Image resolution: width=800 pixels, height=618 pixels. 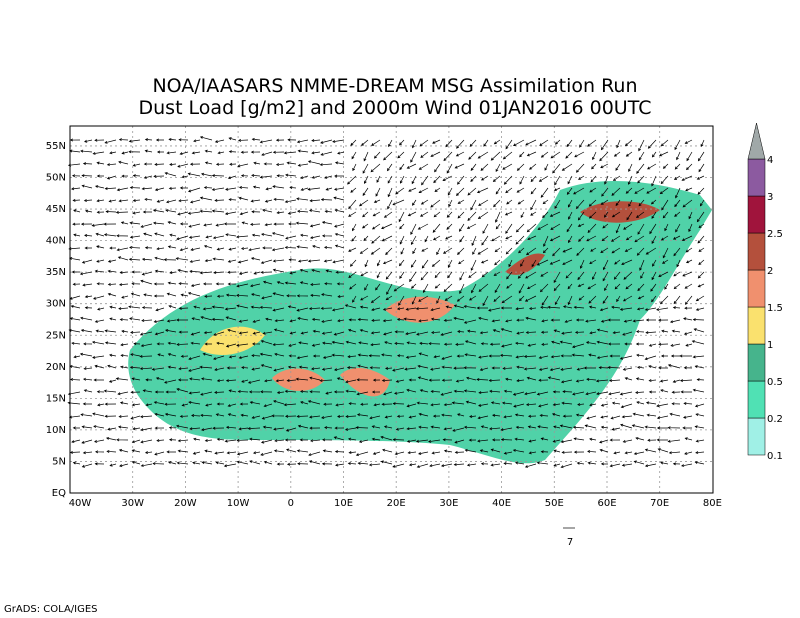 I want to click on colorbar-box, so click(x=756, y=436).